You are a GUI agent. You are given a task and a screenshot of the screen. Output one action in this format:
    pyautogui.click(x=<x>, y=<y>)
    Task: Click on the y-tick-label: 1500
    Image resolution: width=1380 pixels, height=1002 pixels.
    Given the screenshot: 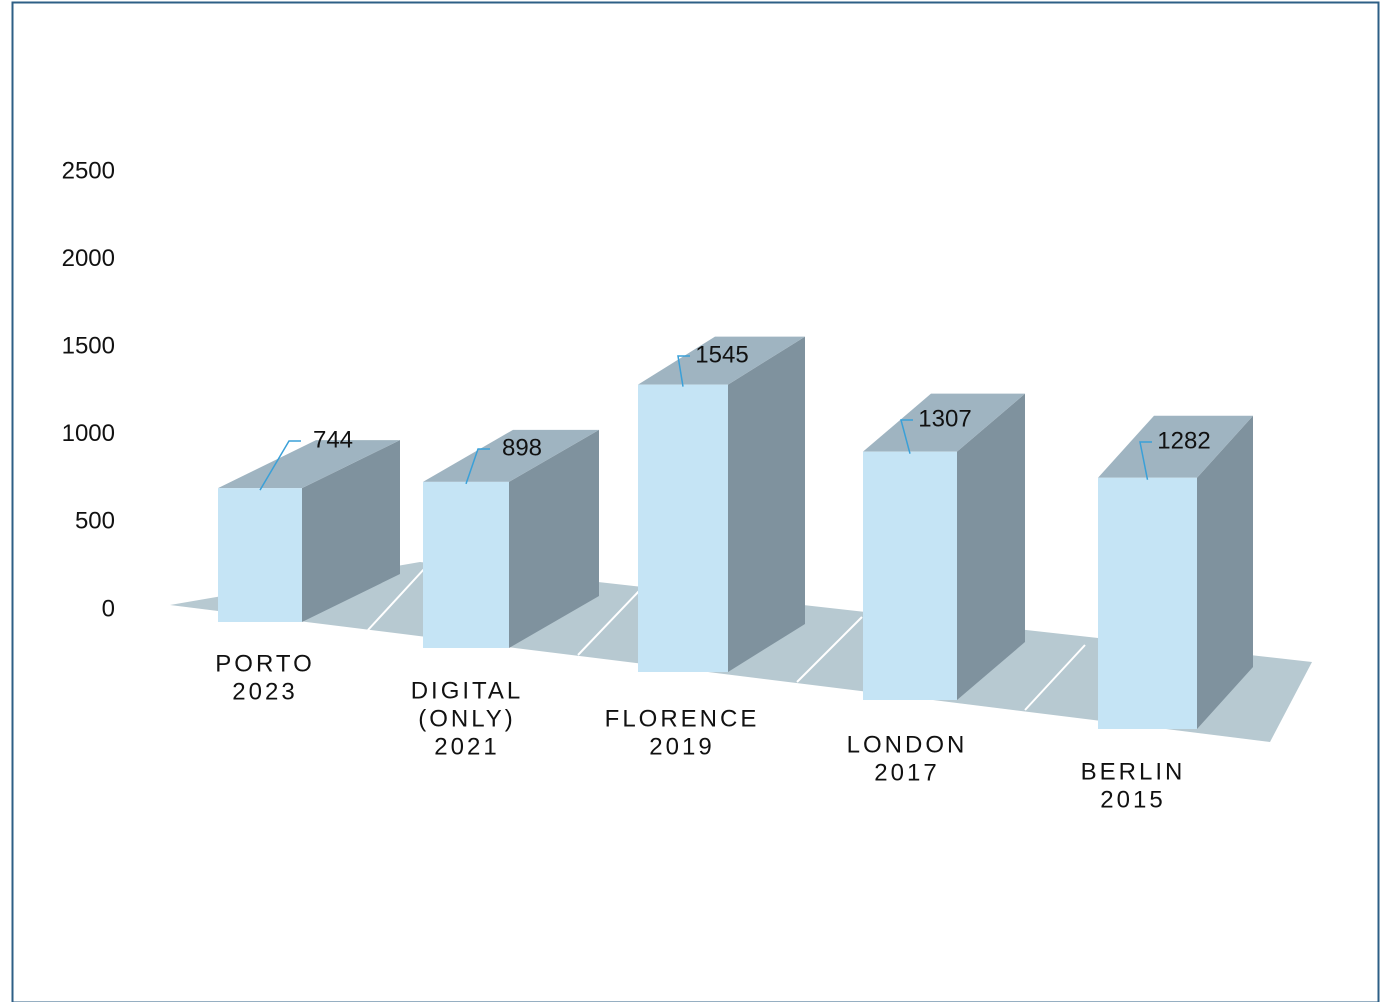 What is the action you would take?
    pyautogui.click(x=88, y=346)
    